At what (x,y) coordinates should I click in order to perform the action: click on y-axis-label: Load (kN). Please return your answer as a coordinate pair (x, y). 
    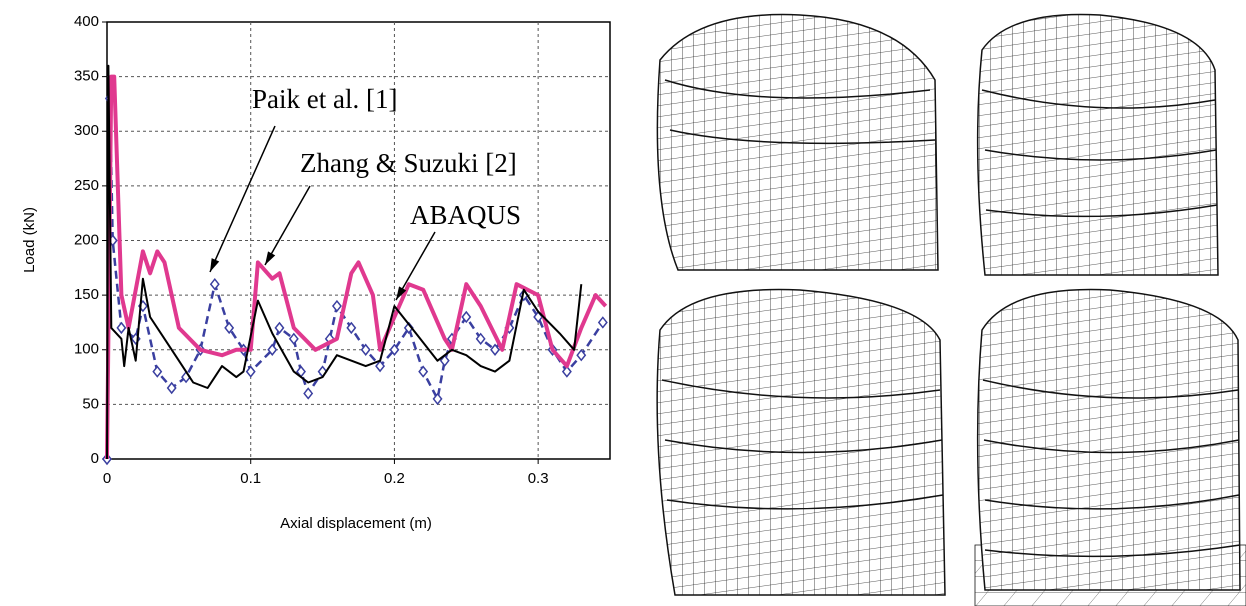
    Looking at the image, I should click on (29, 240).